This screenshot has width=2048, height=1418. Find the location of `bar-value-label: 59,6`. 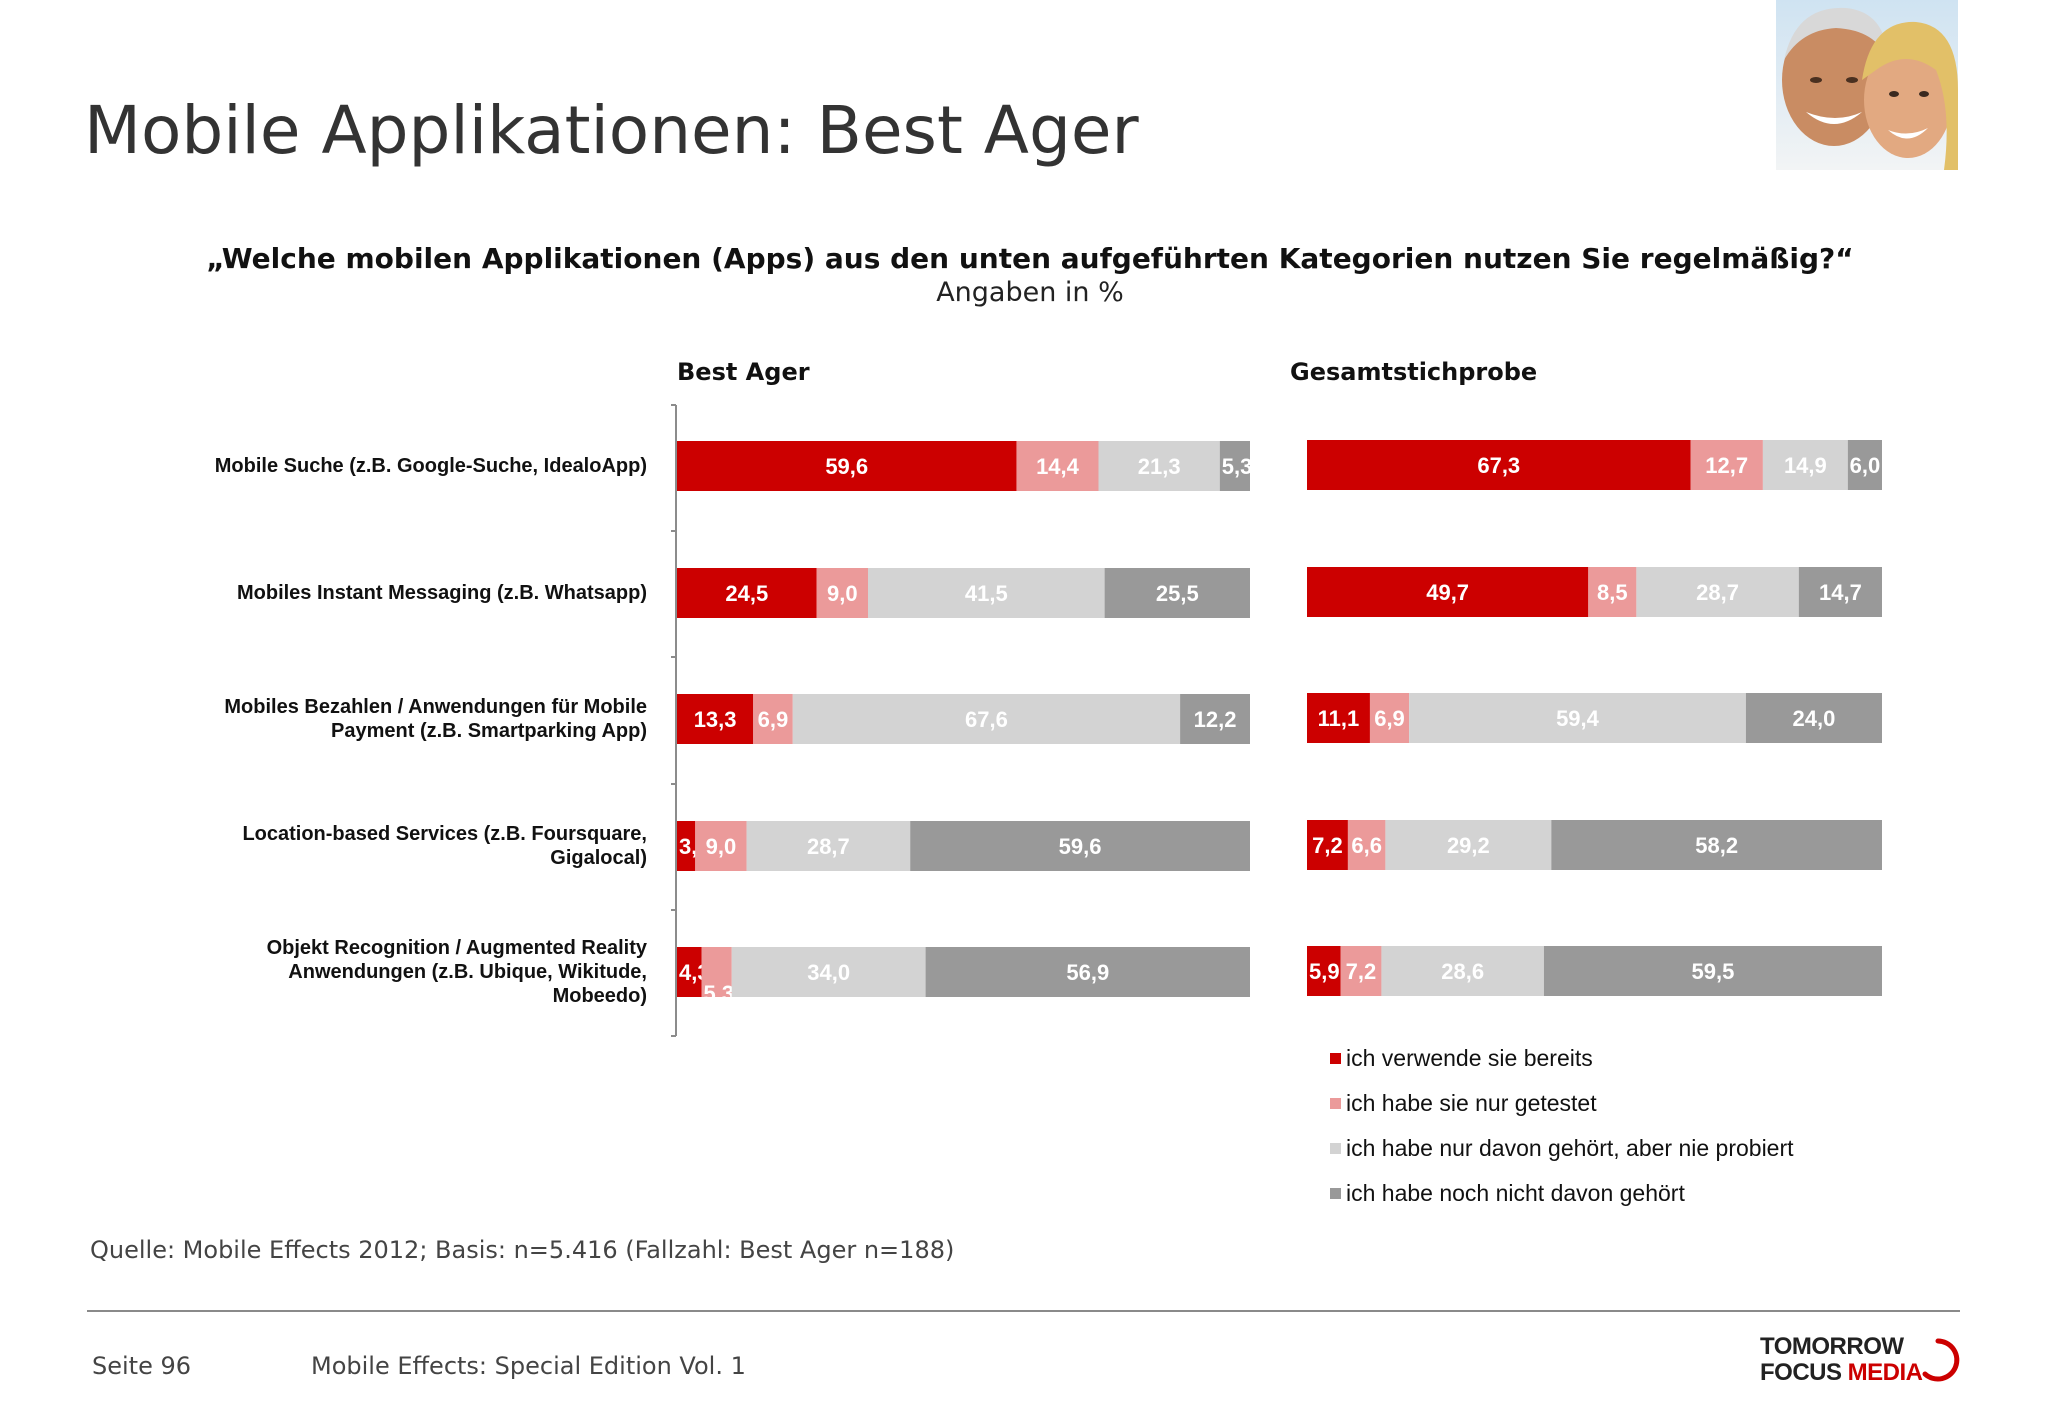

bar-value-label: 59,6 is located at coordinates (846, 466).